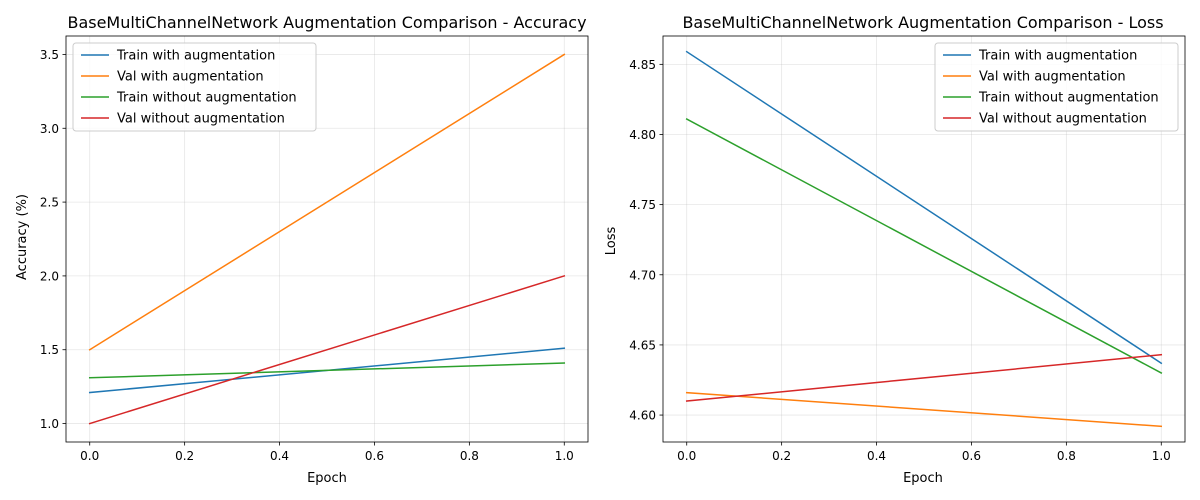 This screenshot has width=1200, height=500. I want to click on accuracy-y-tick: 1.0, so click(53, 424).